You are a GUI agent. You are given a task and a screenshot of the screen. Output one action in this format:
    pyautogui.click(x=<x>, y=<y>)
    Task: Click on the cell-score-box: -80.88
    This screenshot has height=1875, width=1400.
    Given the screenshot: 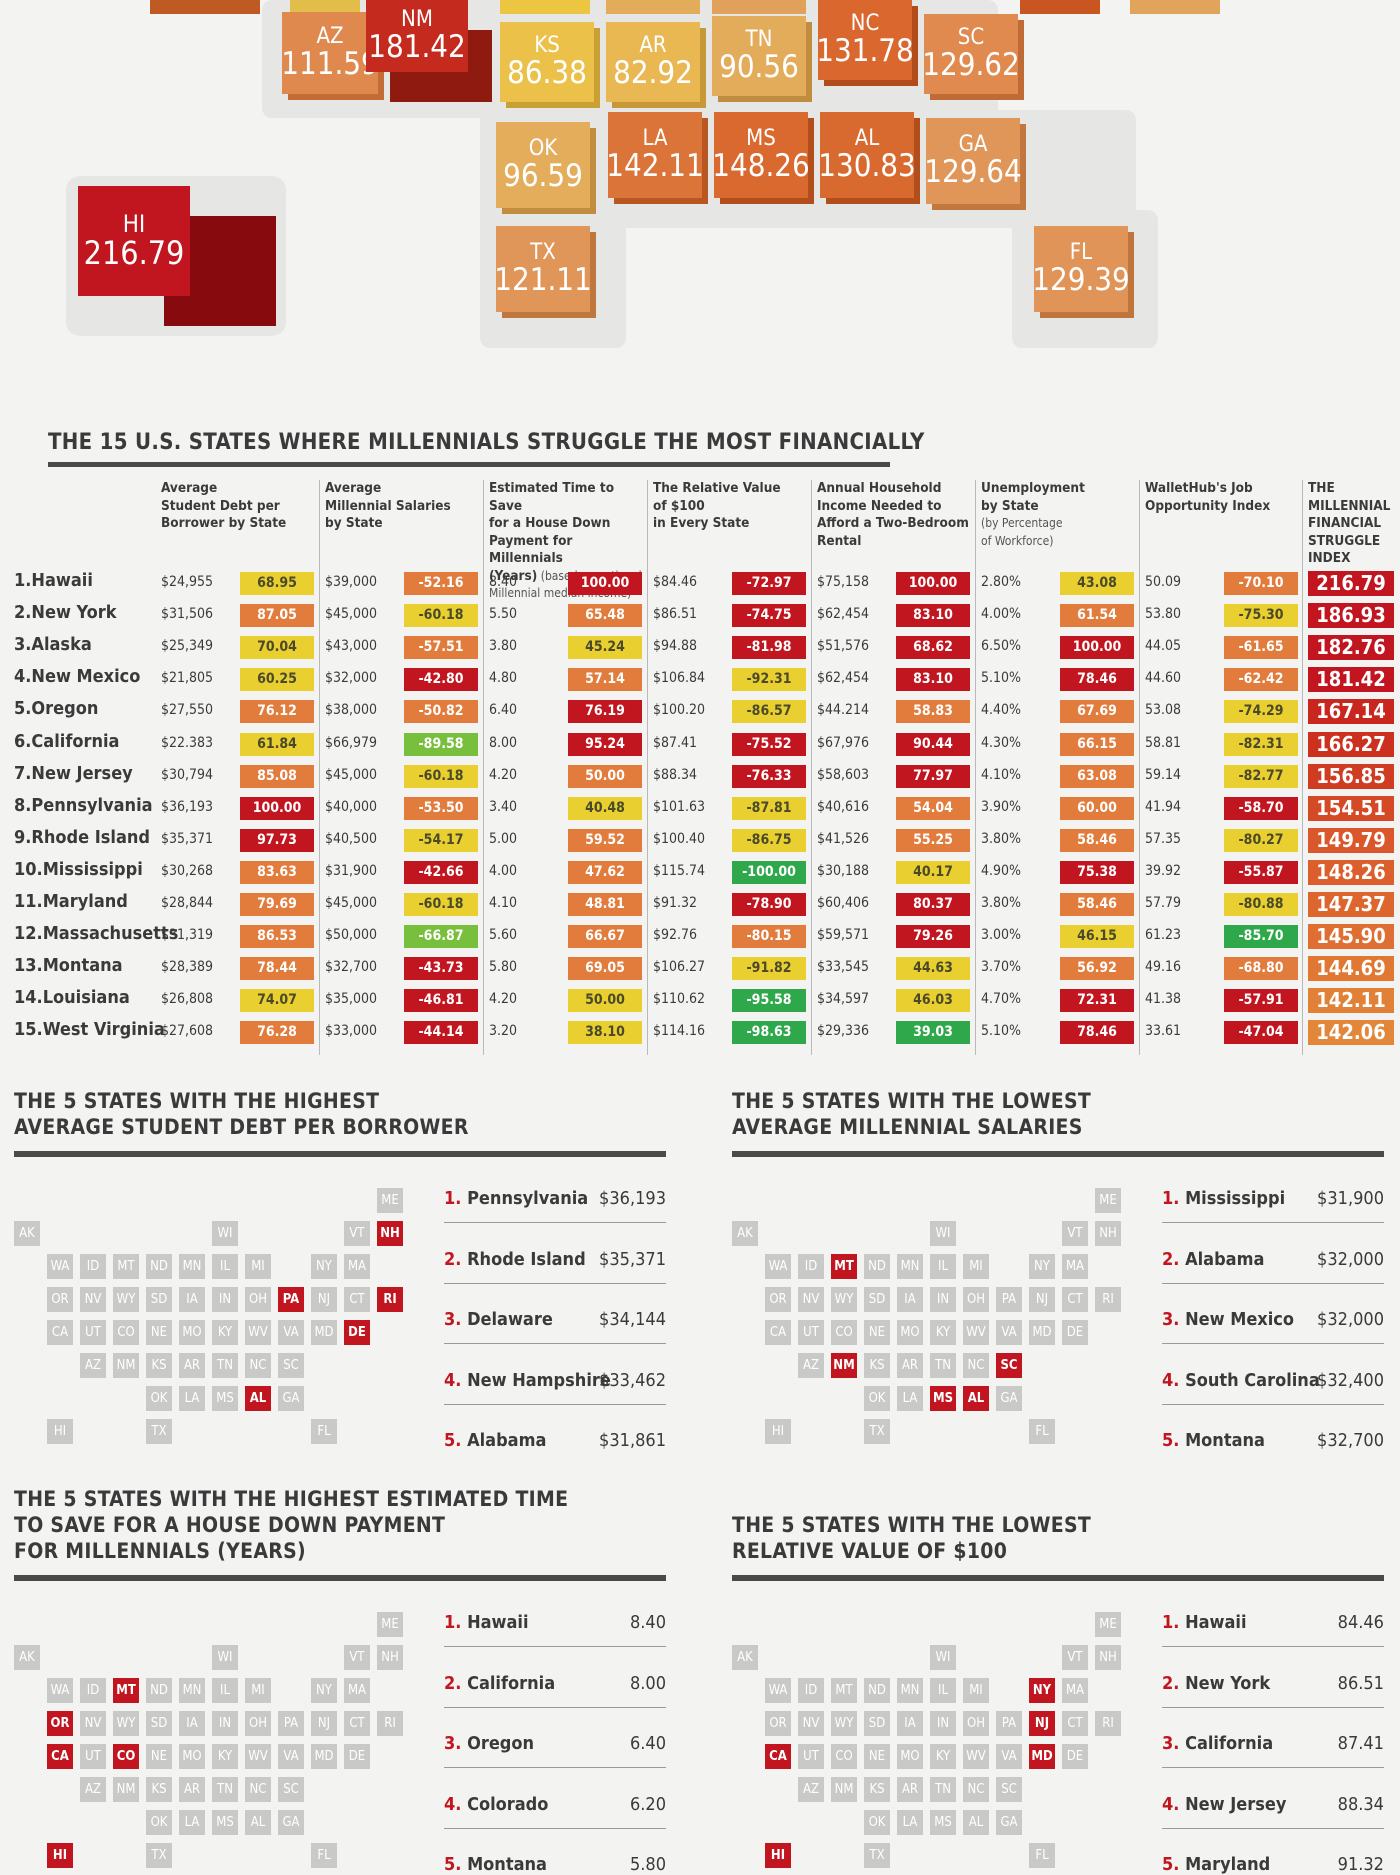 What is the action you would take?
    pyautogui.click(x=1261, y=904)
    